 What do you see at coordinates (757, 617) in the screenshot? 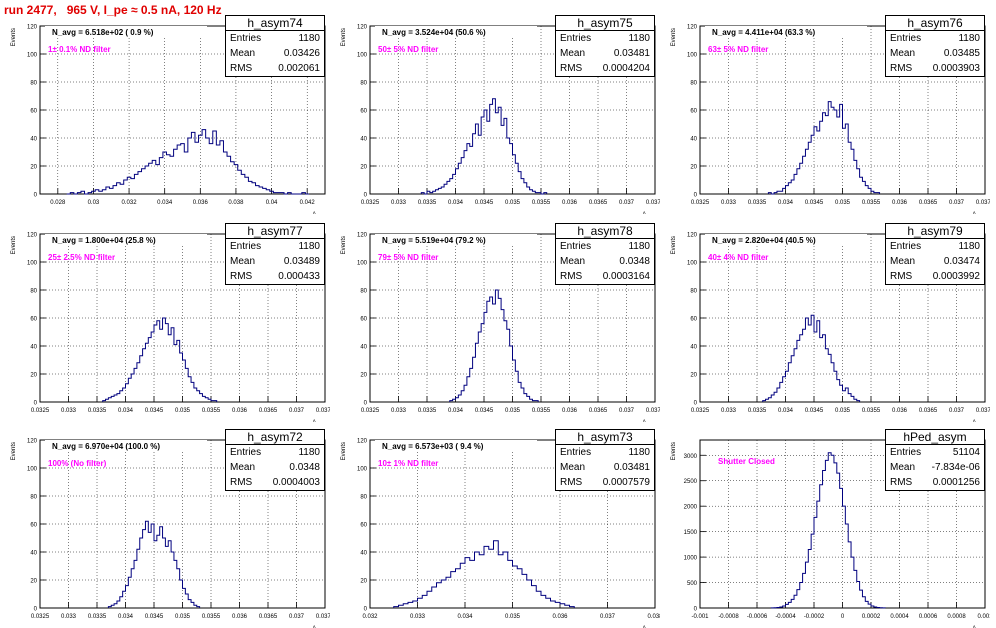
I see `x-tick-label: -0.0006` at bounding box center [757, 617].